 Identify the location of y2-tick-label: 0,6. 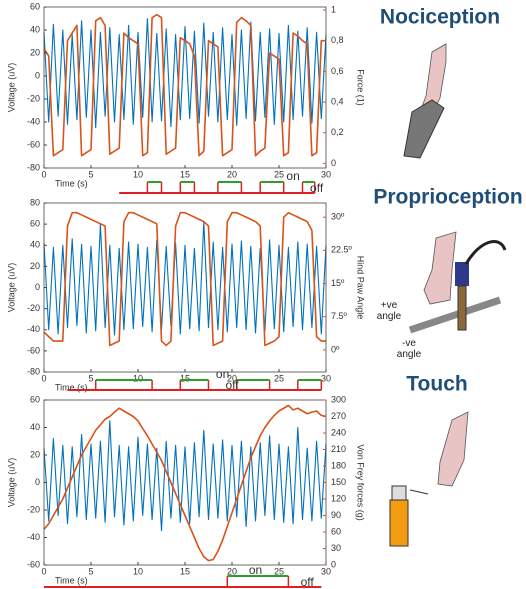
(337, 71).